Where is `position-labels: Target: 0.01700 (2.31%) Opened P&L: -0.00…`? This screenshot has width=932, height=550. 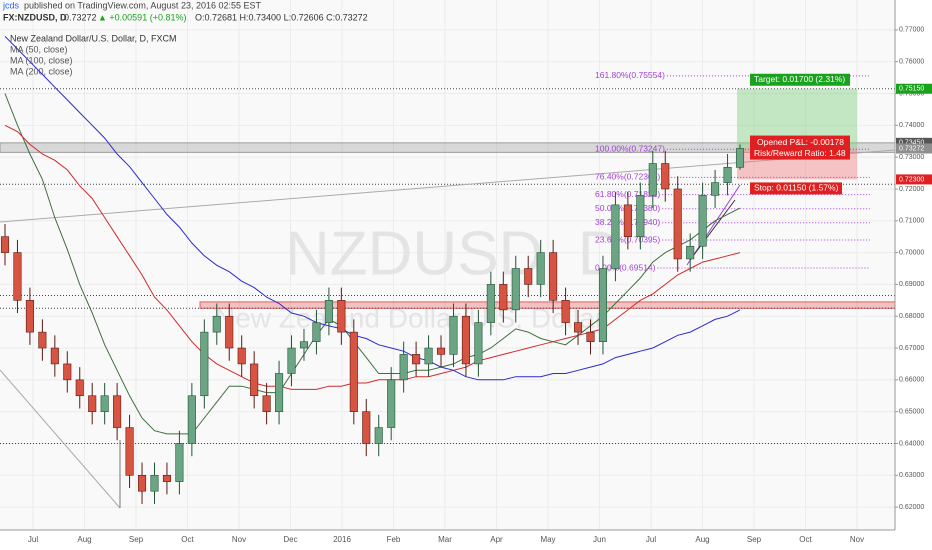 position-labels: Target: 0.01700 (2.31%) Opened P&L: -0.00… is located at coordinates (800, 134).